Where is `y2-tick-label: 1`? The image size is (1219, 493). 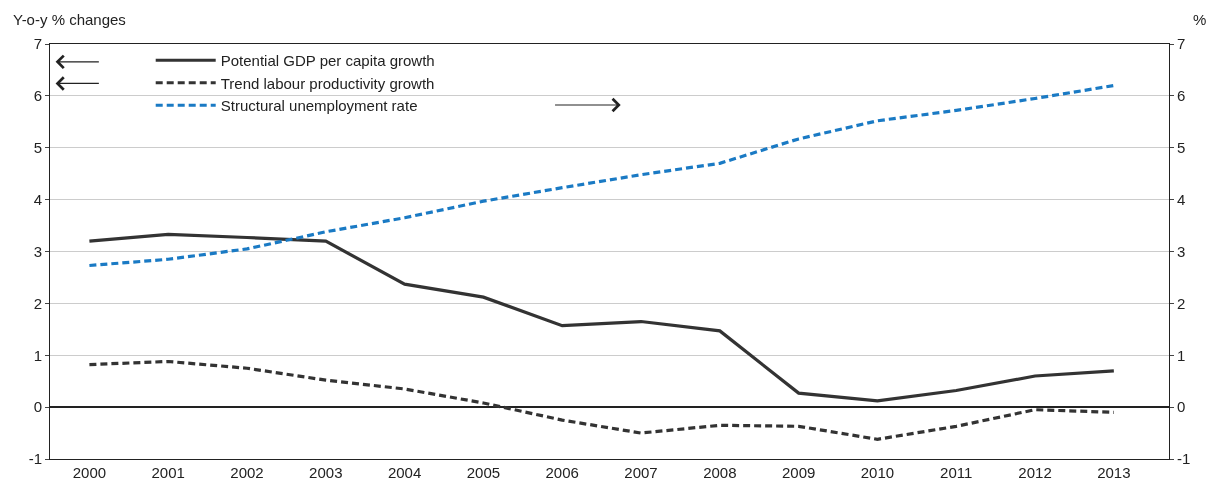 y2-tick-label: 1 is located at coordinates (1181, 355).